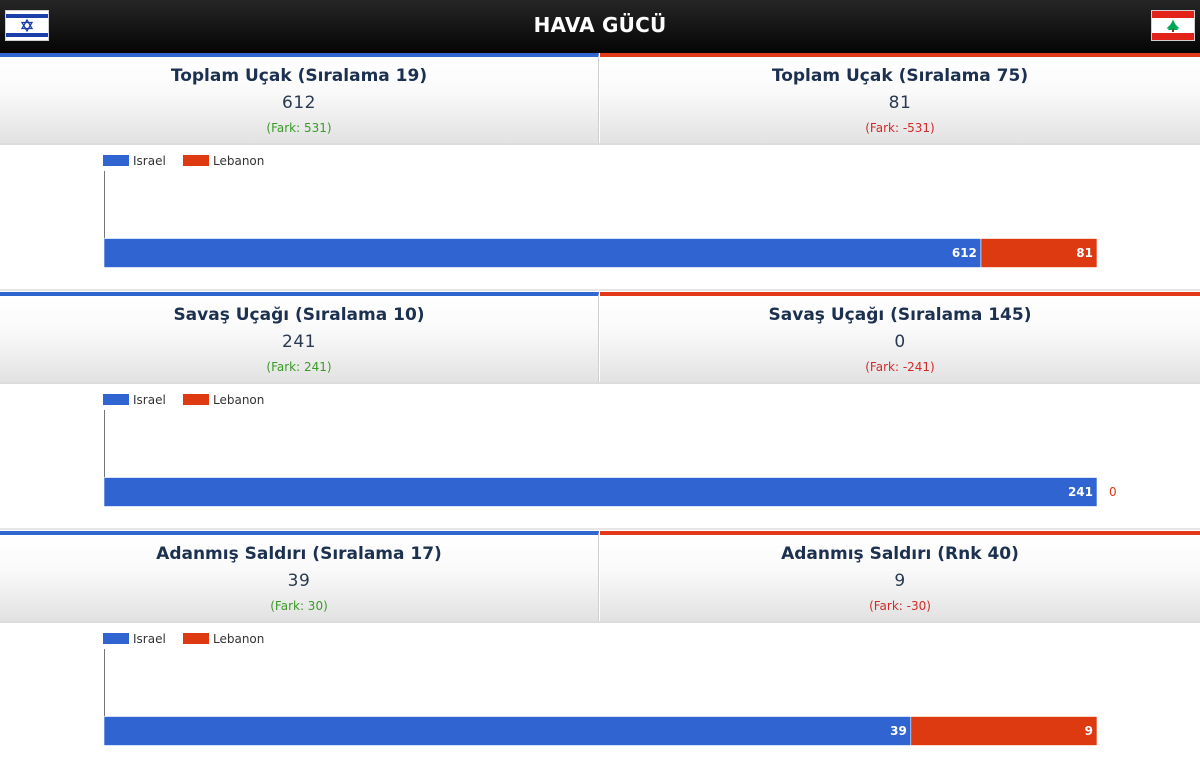  I want to click on stat-diff: (Fark: 30), so click(299, 606).